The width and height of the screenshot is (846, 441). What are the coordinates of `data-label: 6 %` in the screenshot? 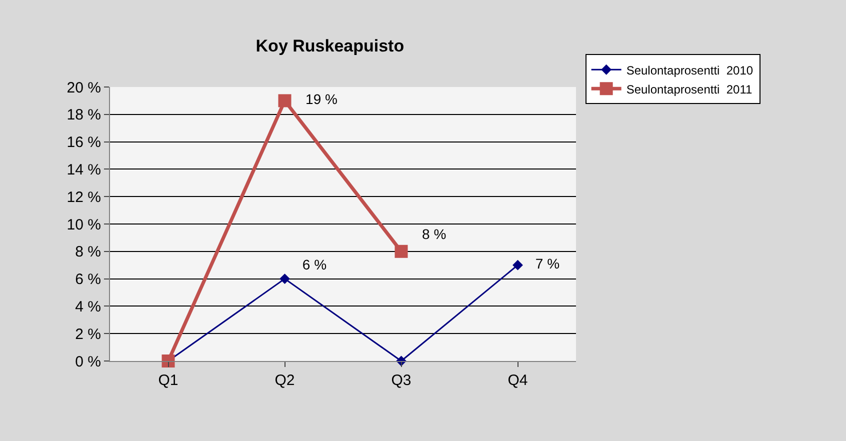 It's located at (308, 264).